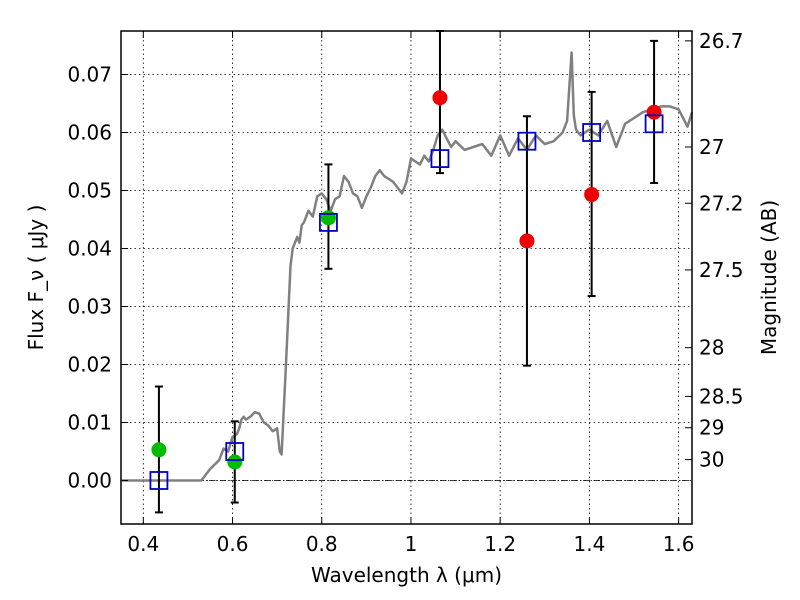  What do you see at coordinates (769, 277) in the screenshot?
I see `right-axis-label: Magnitude (AB)` at bounding box center [769, 277].